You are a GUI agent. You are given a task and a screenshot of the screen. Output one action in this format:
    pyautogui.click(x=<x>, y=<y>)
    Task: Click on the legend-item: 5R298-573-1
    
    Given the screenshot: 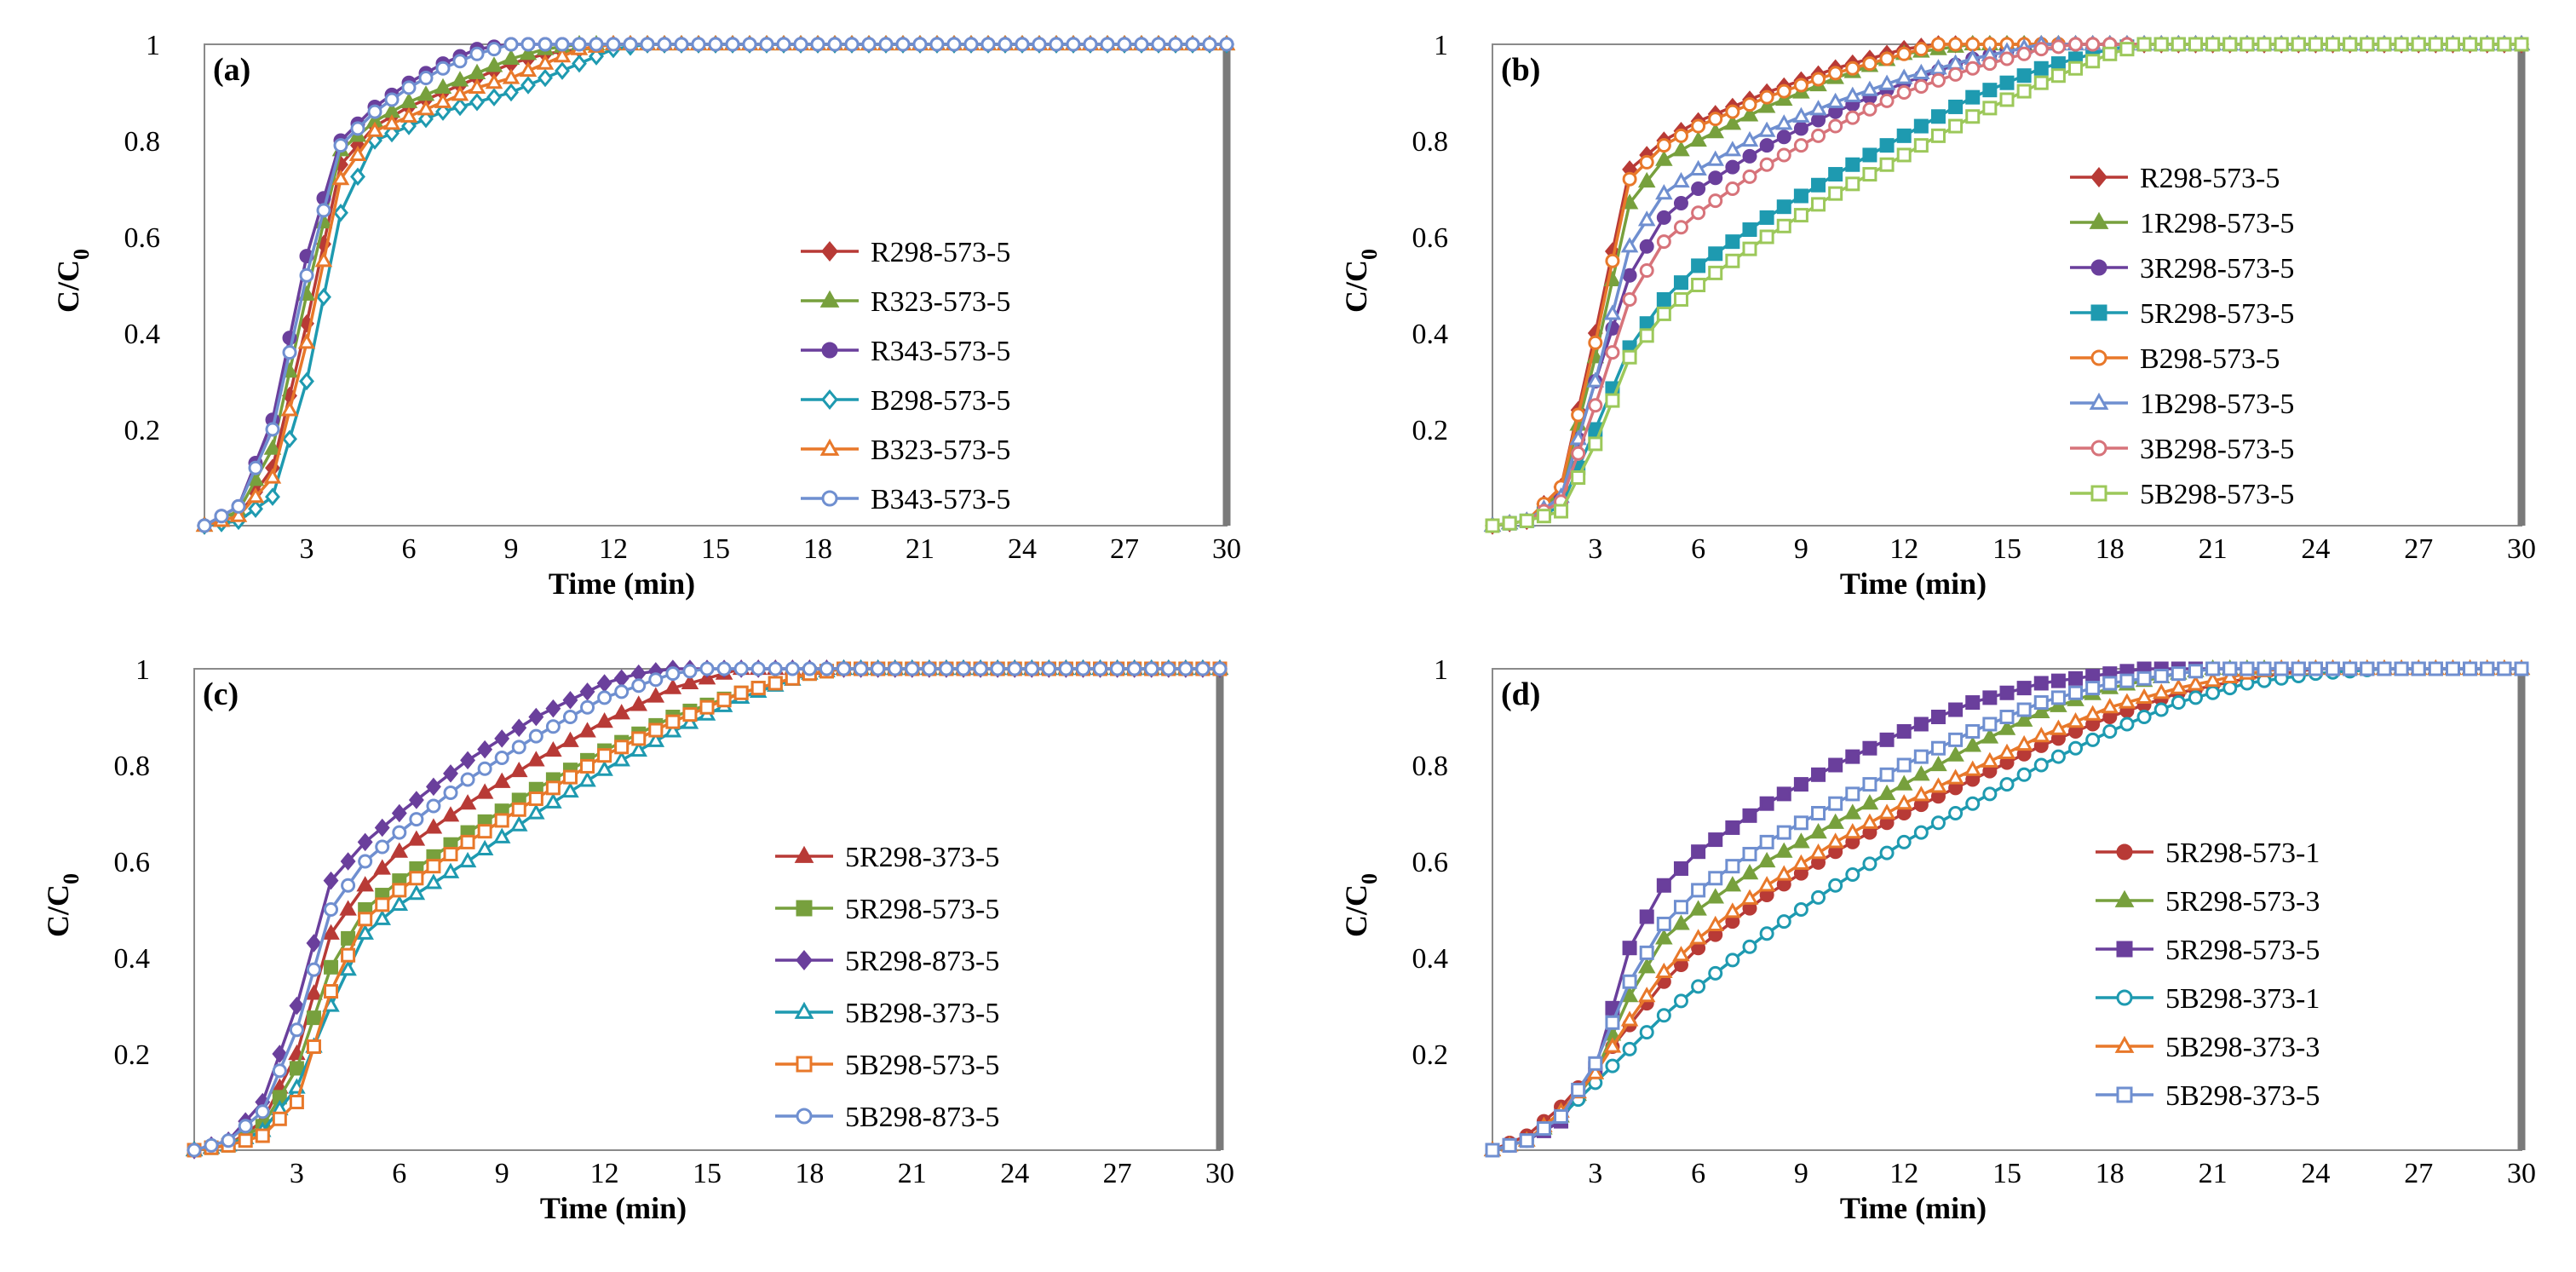 What is the action you would take?
    pyautogui.click(x=2208, y=853)
    